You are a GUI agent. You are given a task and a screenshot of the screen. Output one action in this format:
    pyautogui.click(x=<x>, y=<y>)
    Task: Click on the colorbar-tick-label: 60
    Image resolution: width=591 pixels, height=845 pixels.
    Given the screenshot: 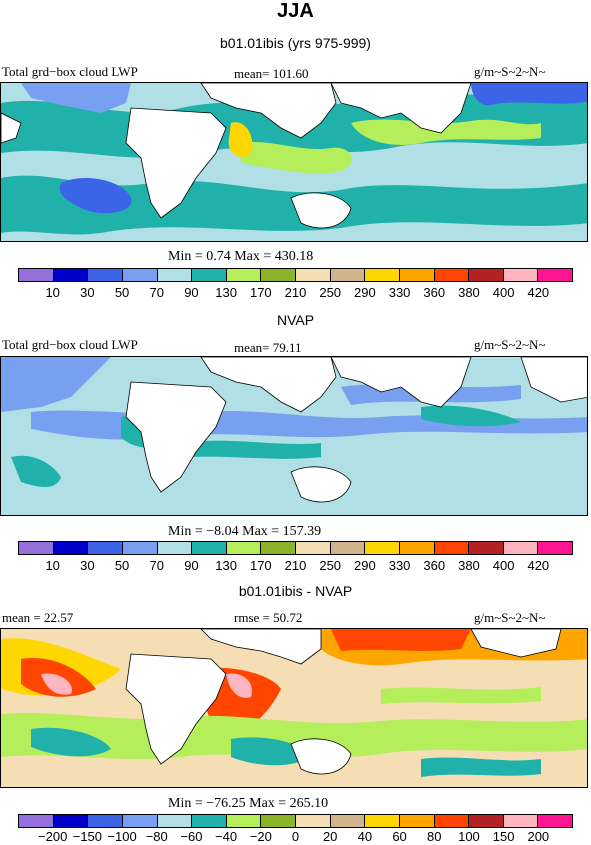 What is the action you would take?
    pyautogui.click(x=399, y=836)
    